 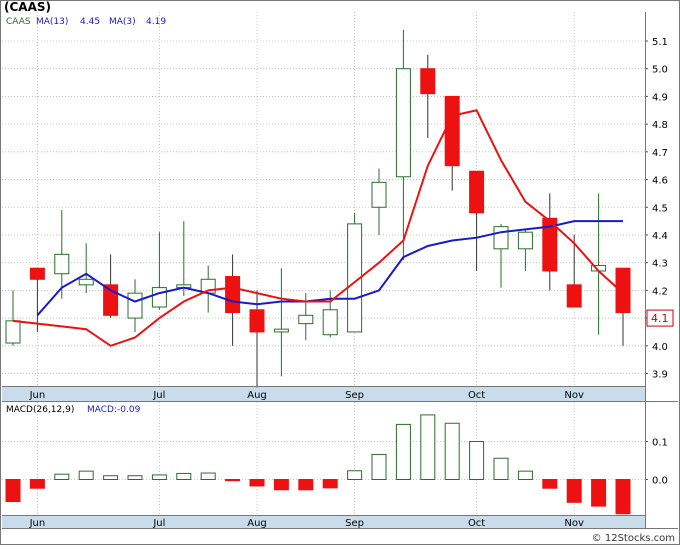 I want to click on macd-x-tick-label: Nov, so click(x=574, y=523).